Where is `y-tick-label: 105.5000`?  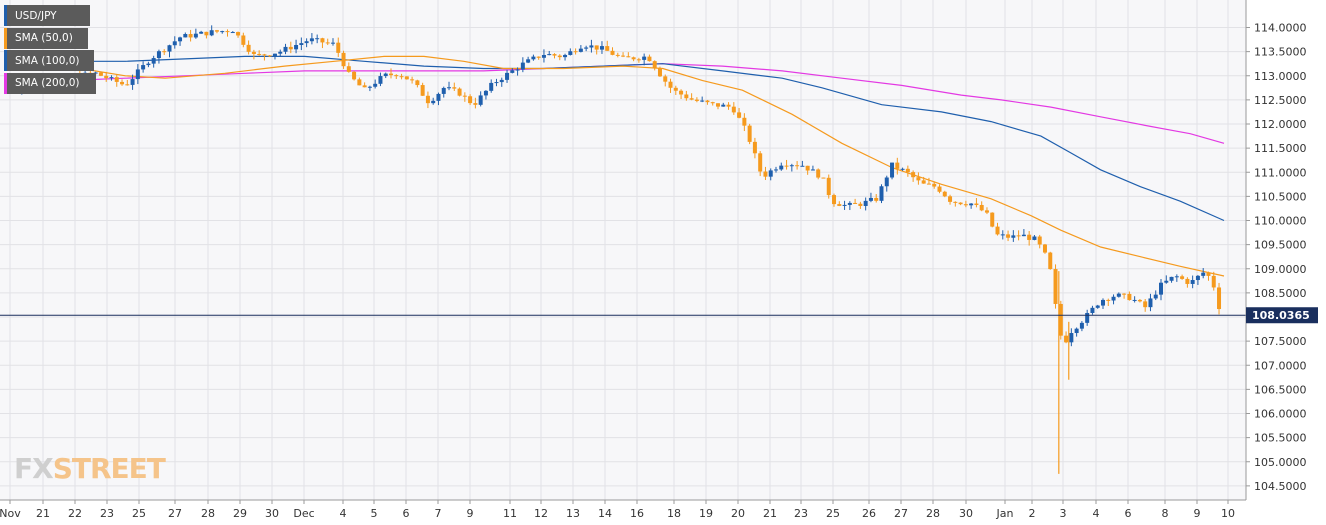 y-tick-label: 105.5000 is located at coordinates (1280, 438).